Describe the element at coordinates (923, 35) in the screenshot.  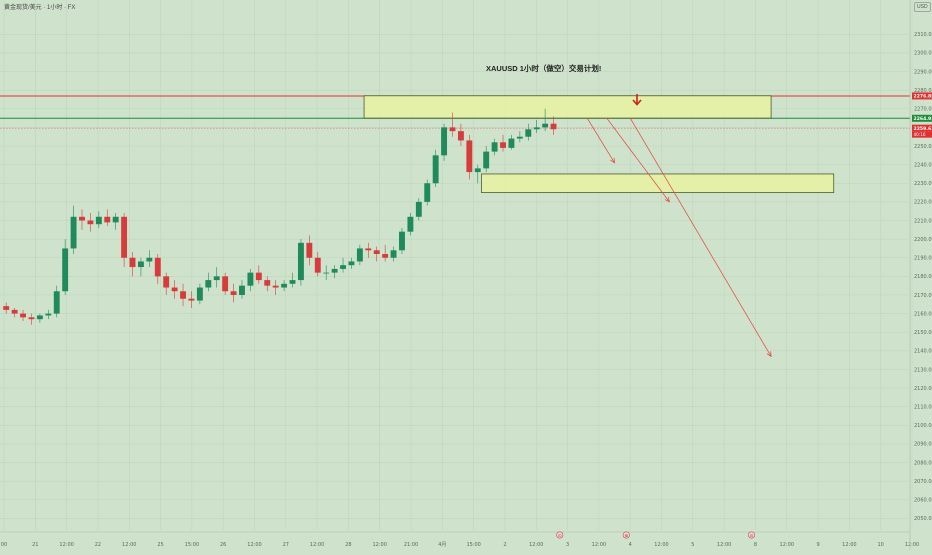
I see `y-tick-label: 2310.00` at that location.